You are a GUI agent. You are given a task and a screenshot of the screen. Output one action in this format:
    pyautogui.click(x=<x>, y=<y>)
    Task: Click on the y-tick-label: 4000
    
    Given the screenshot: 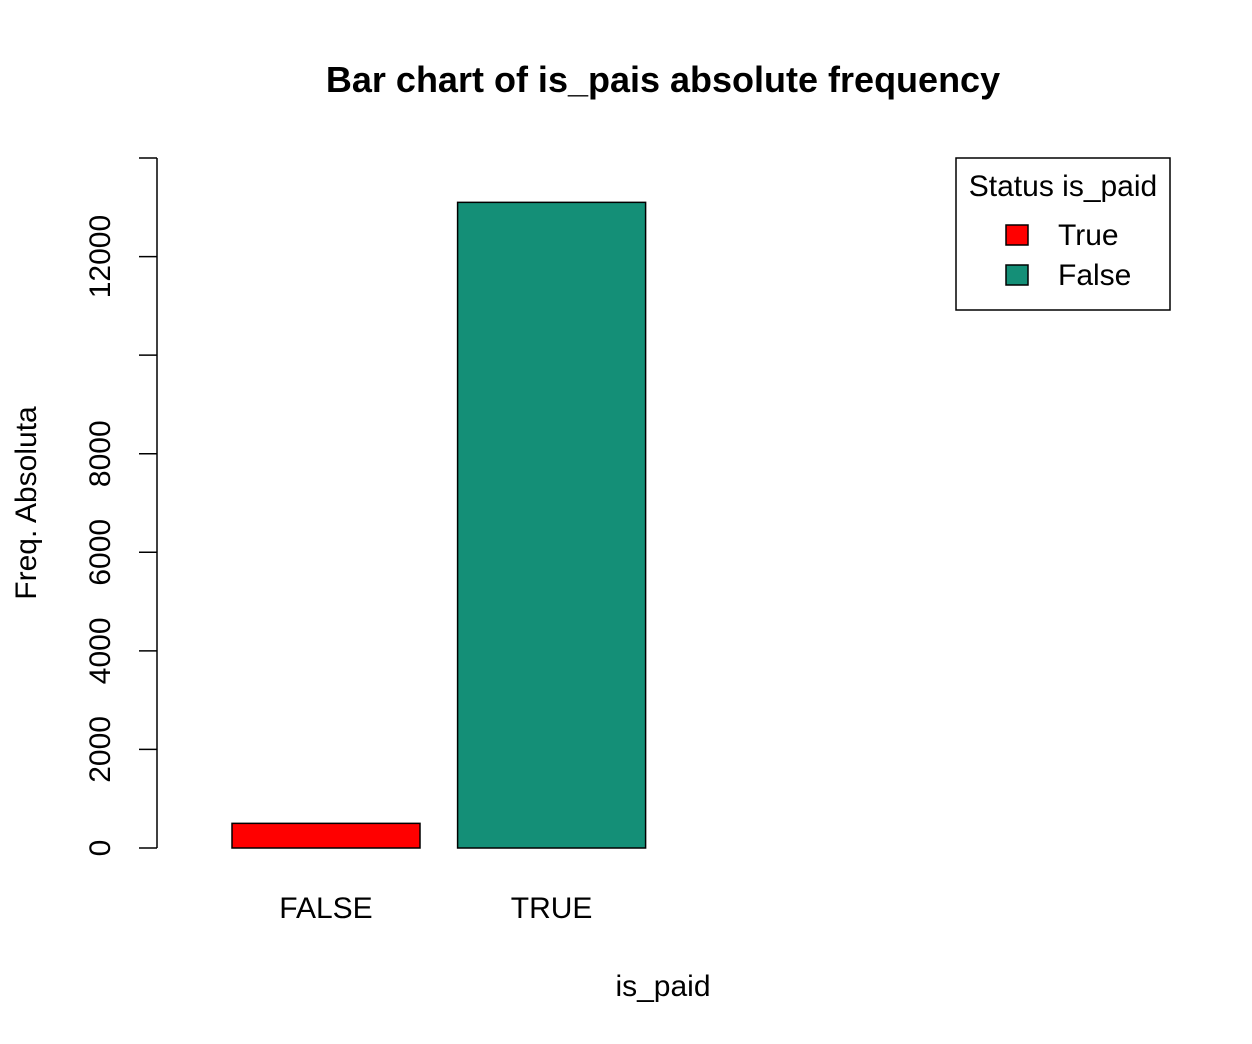 What is the action you would take?
    pyautogui.click(x=100, y=650)
    